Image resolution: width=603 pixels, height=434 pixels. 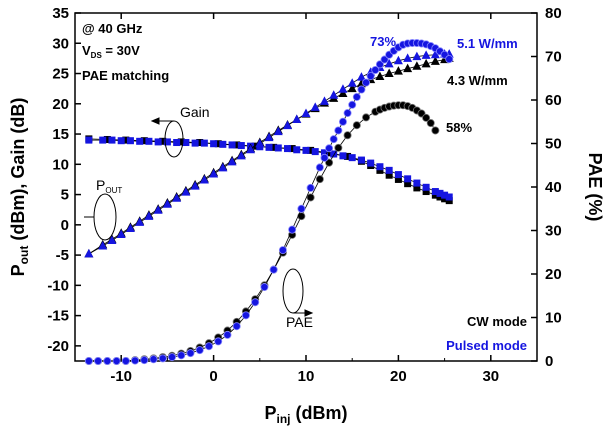 I want to click on pout-curve-label: POUT, so click(x=109, y=186).